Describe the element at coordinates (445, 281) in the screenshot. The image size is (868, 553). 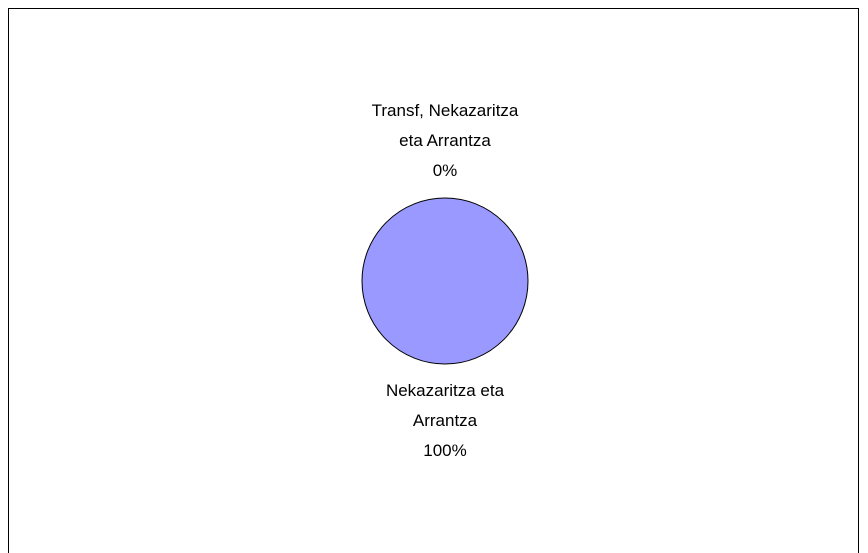
I see `pie-slice` at that location.